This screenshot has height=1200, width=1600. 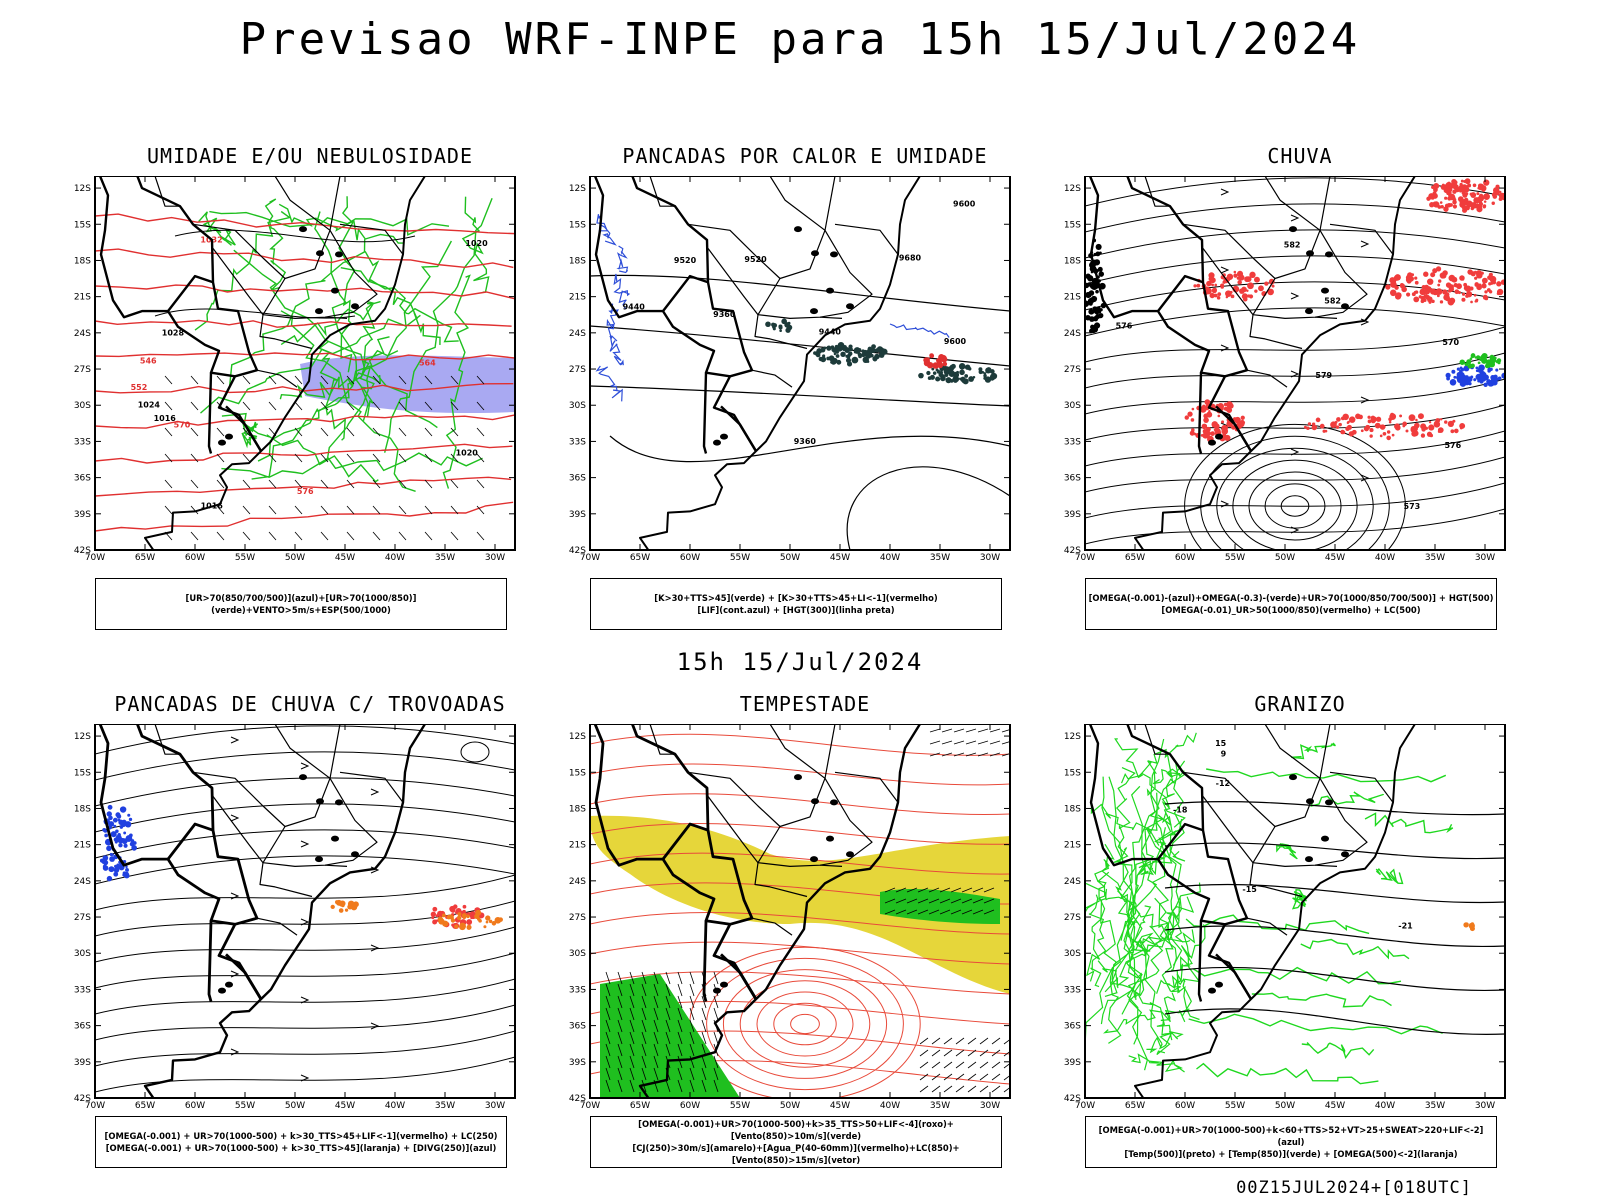 What do you see at coordinates (173, 332) in the screenshot?
I see `contour-label: 1028` at bounding box center [173, 332].